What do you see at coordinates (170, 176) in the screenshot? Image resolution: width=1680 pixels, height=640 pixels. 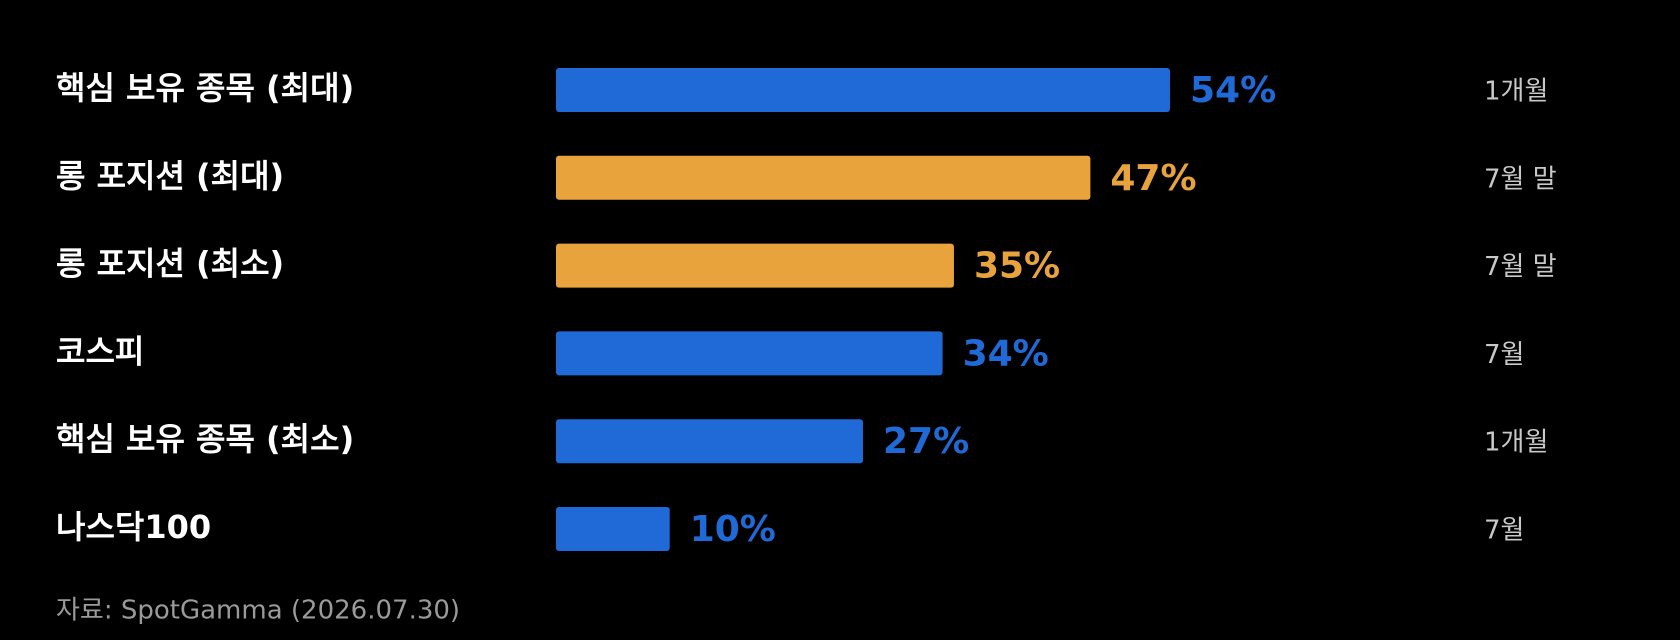 I see `category-label: 롱 포지션 (최대)` at bounding box center [170, 176].